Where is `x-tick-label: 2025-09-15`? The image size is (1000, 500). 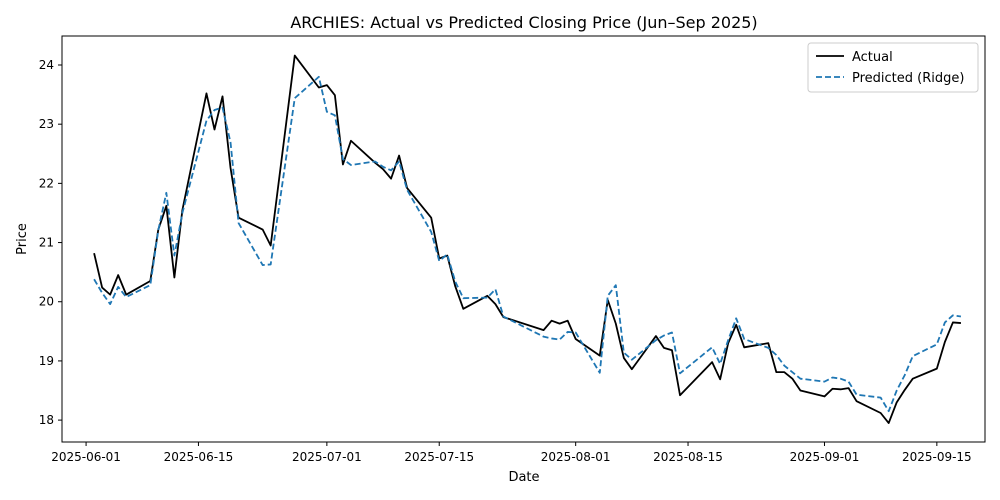
x-tick-label: 2025-09-15 is located at coordinates (937, 457).